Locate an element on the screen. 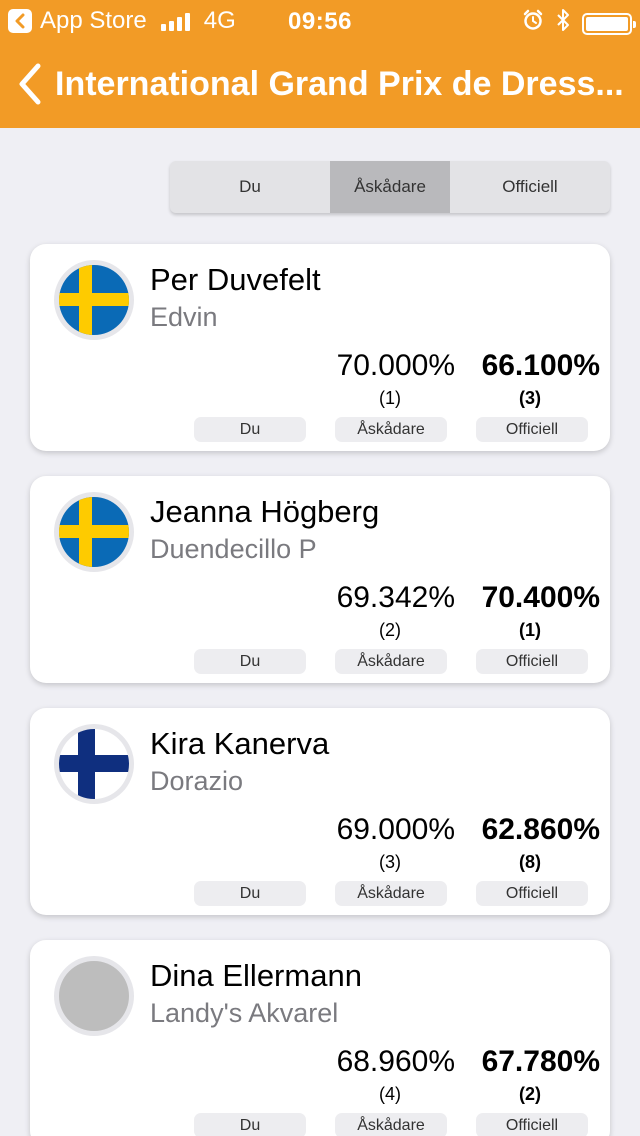  horse-name: Landy's Akvarel is located at coordinates (244, 1013).